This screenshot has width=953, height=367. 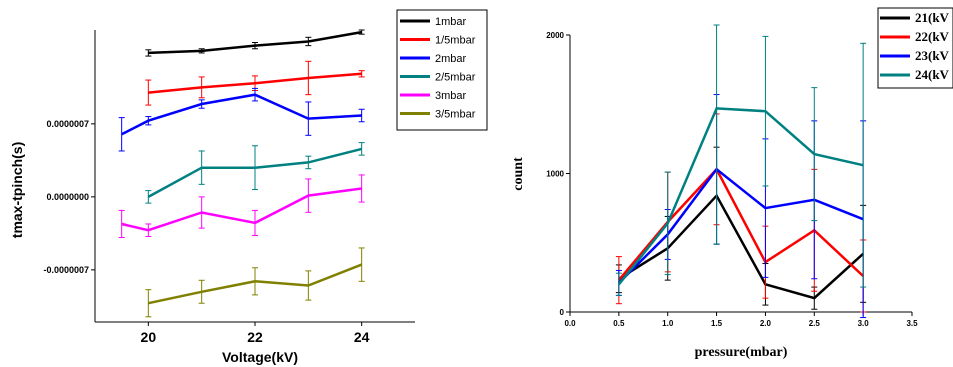 I want to click on left-legend: 1mbar 1/5mbar 2mbar 2/5mbar 3mbar 3/5mbar, so click(x=442, y=70).